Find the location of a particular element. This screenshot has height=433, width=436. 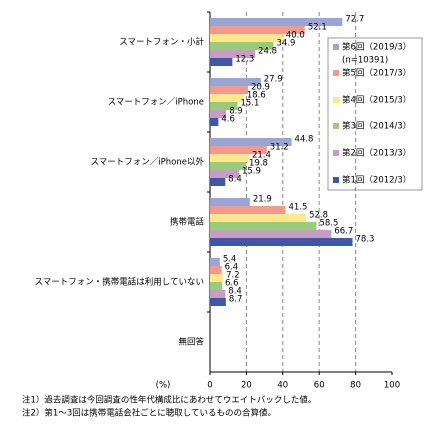

value-label: 19.8 is located at coordinates (258, 164).